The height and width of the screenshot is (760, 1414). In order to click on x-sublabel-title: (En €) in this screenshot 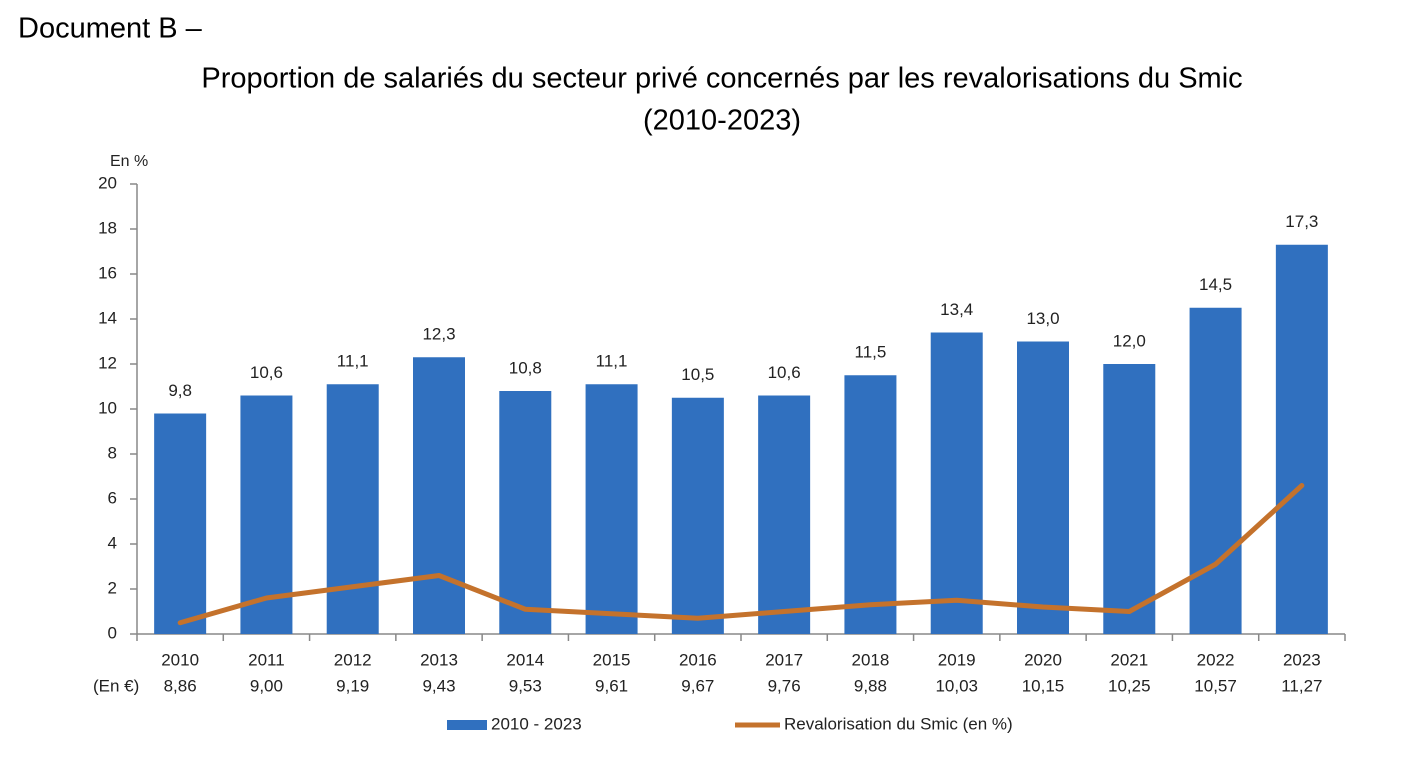, I will do `click(116, 685)`.